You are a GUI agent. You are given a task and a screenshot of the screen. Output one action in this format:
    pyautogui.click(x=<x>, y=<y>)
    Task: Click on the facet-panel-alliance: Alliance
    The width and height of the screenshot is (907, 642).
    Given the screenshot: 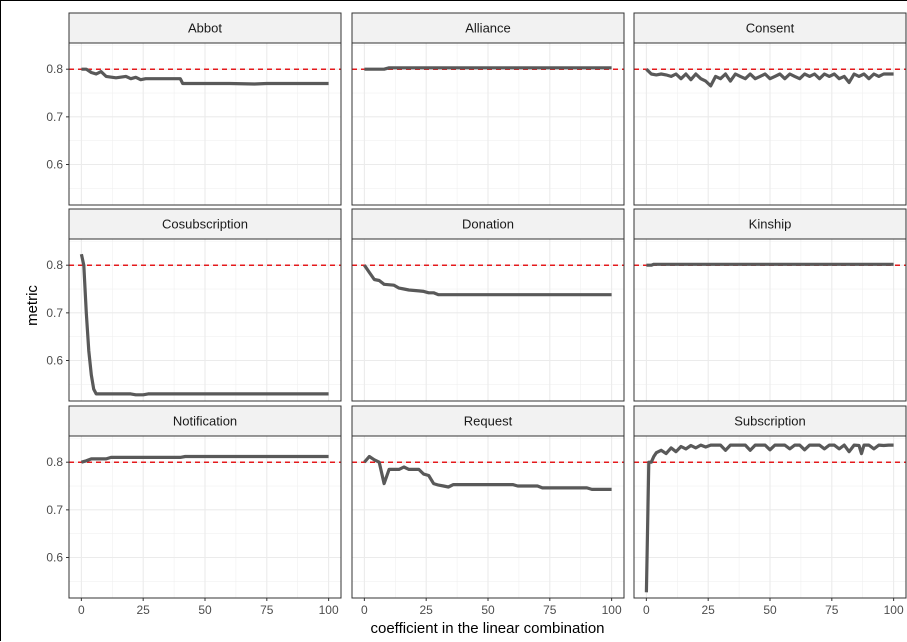 What is the action you would take?
    pyautogui.click(x=488, y=109)
    